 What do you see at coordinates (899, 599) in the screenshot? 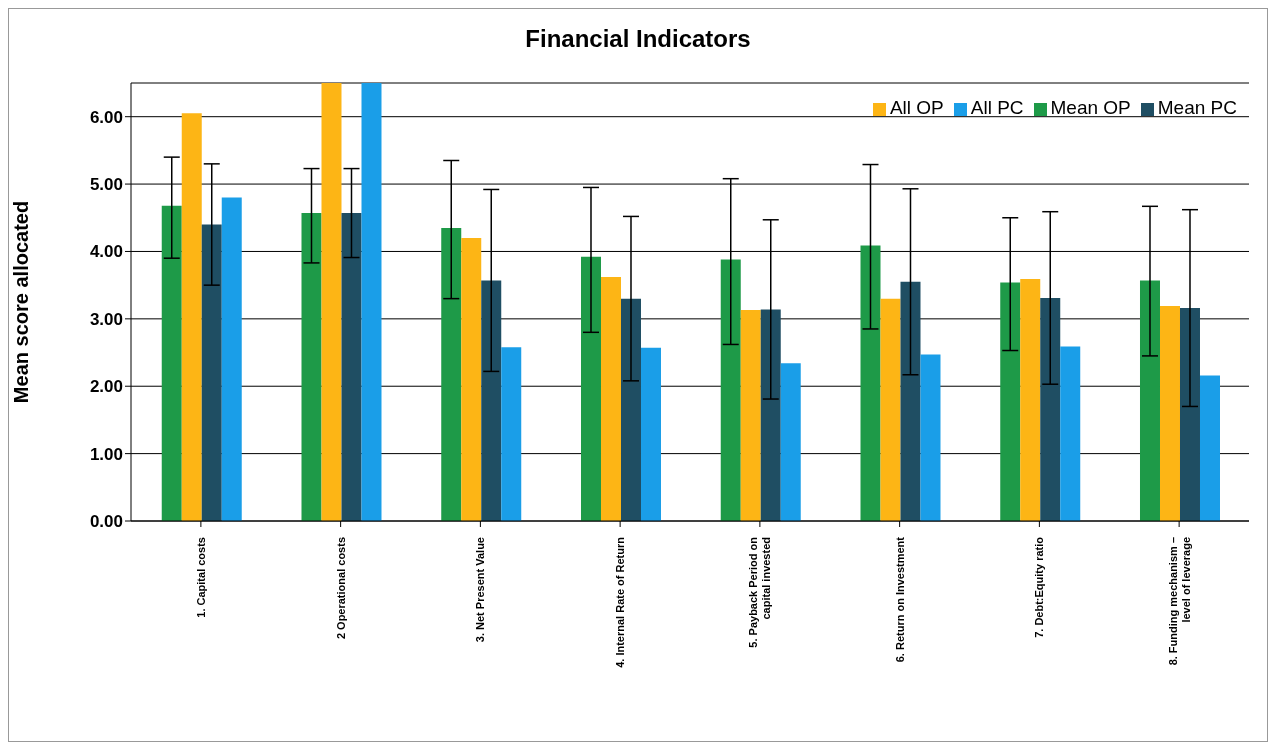
I see `x-tick-label: 6. Return on Investment` at bounding box center [899, 599].